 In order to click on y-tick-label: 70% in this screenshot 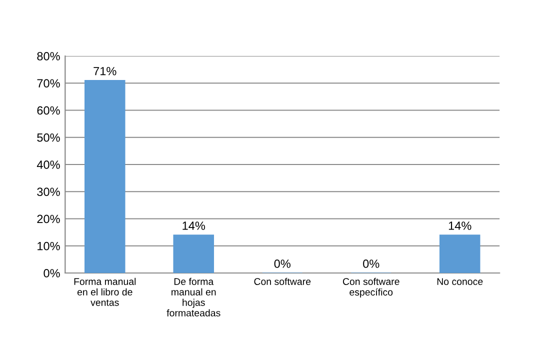, I will do `click(48, 83)`.